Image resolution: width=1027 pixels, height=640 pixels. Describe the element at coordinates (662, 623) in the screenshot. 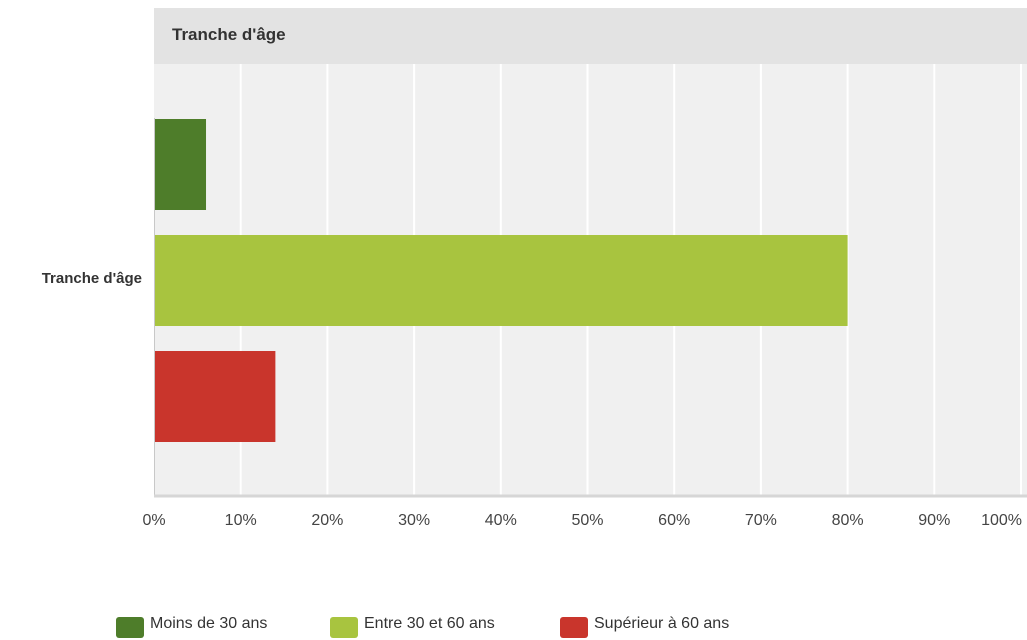

I see `legend-label-superieur-60: Supérieur à 60 ans` at that location.